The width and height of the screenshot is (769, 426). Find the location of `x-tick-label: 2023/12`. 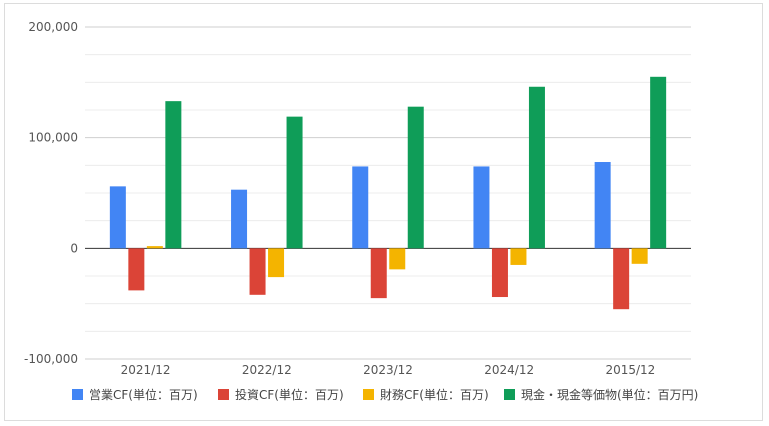

x-tick-label: 2023/12 is located at coordinates (388, 370).